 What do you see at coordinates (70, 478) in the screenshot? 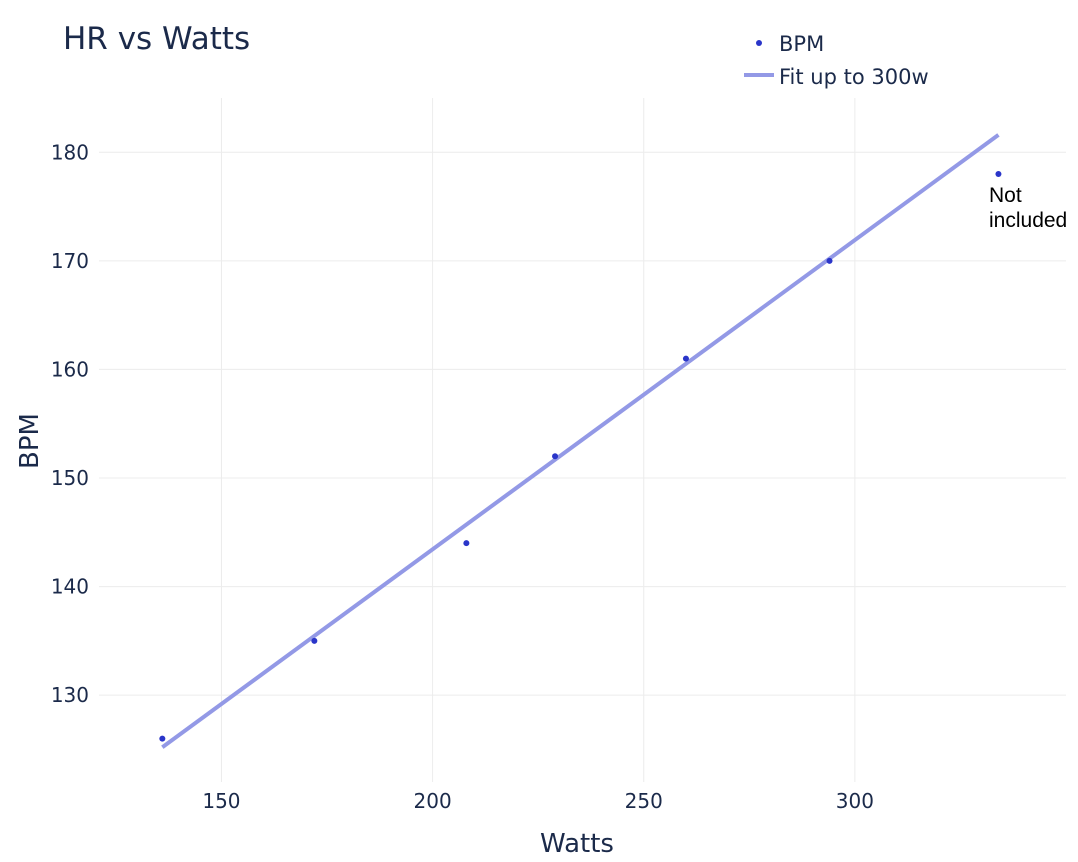
I see `y-tick-label: 150` at bounding box center [70, 478].